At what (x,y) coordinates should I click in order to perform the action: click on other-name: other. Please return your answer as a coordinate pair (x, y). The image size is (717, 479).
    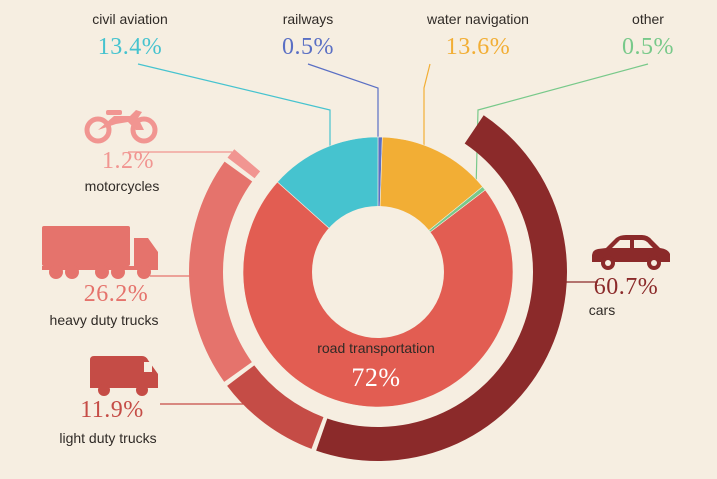
    Looking at the image, I should click on (648, 19).